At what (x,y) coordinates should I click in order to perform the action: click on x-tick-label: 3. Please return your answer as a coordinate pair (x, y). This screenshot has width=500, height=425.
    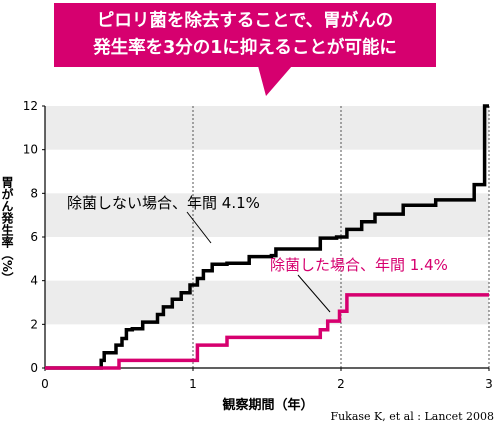
    Looking at the image, I should click on (489, 384).